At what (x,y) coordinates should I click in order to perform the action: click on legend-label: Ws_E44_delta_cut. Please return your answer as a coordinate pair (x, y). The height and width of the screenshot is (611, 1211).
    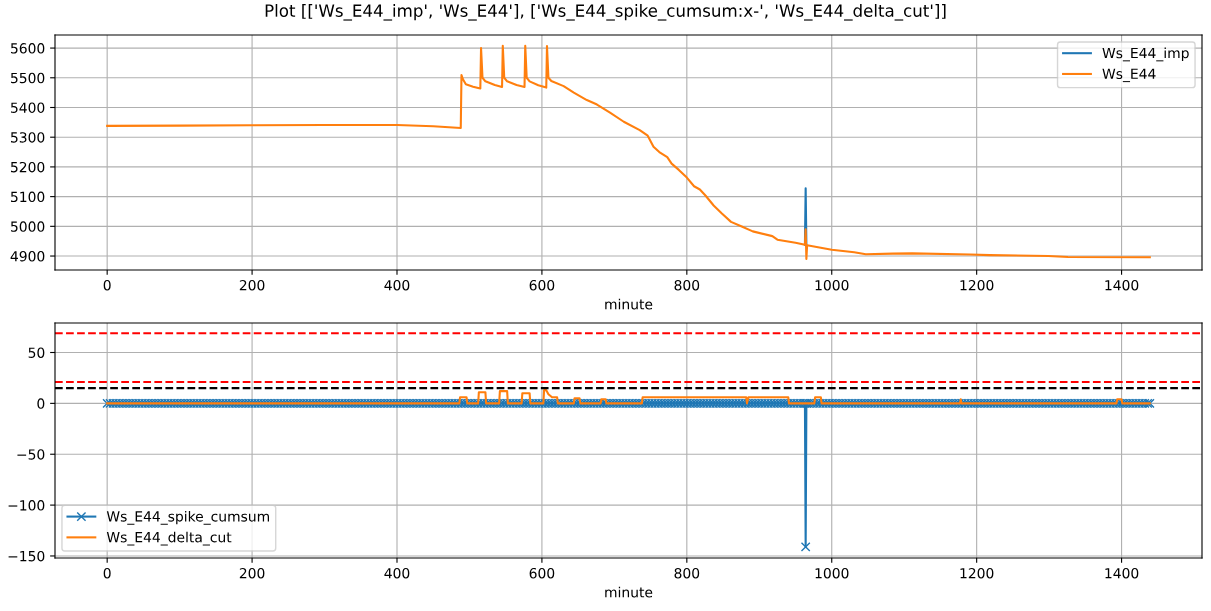
    Looking at the image, I should click on (169, 538).